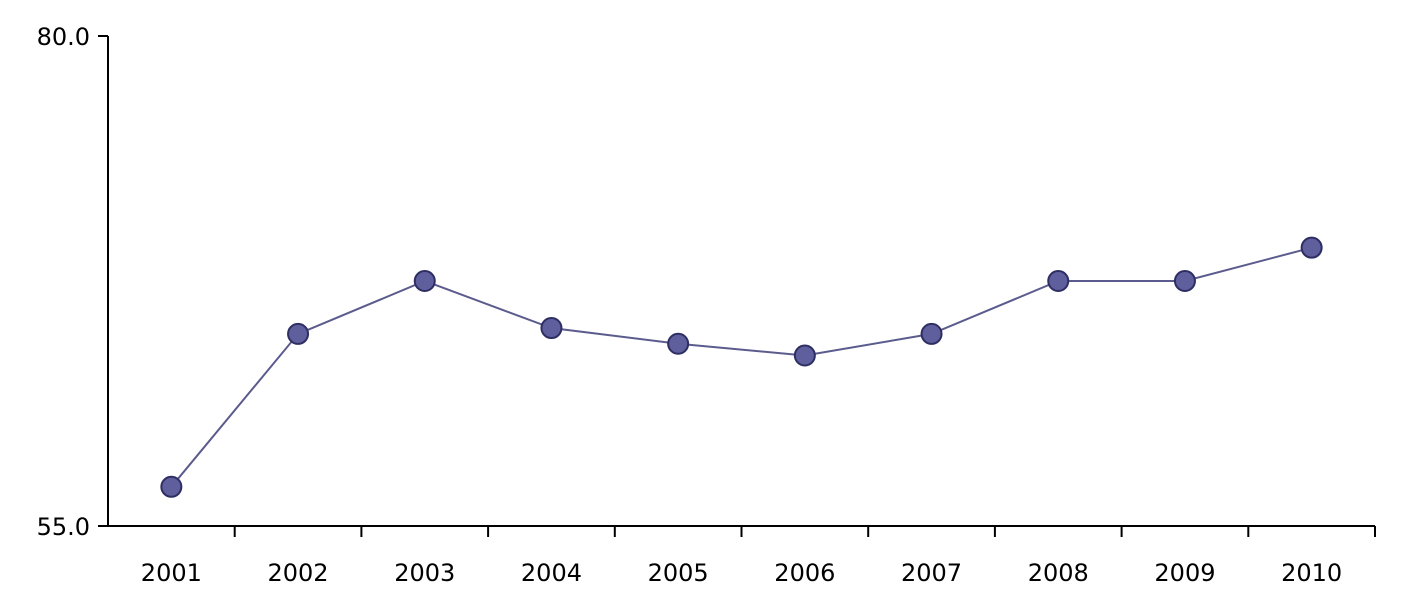 Image resolution: width=1411 pixels, height=604 pixels. What do you see at coordinates (931, 573) in the screenshot?
I see `x-tick-label: 2007` at bounding box center [931, 573].